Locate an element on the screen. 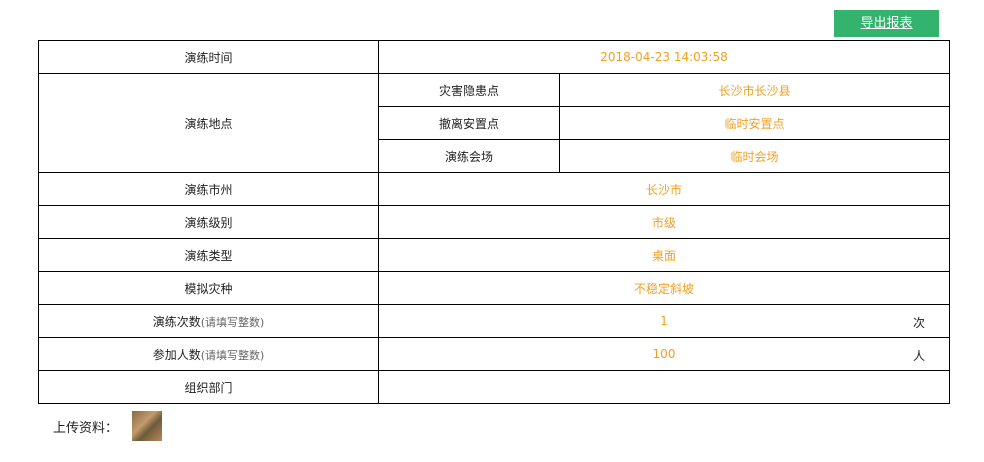  row-label: 演练类型 is located at coordinates (208, 255).